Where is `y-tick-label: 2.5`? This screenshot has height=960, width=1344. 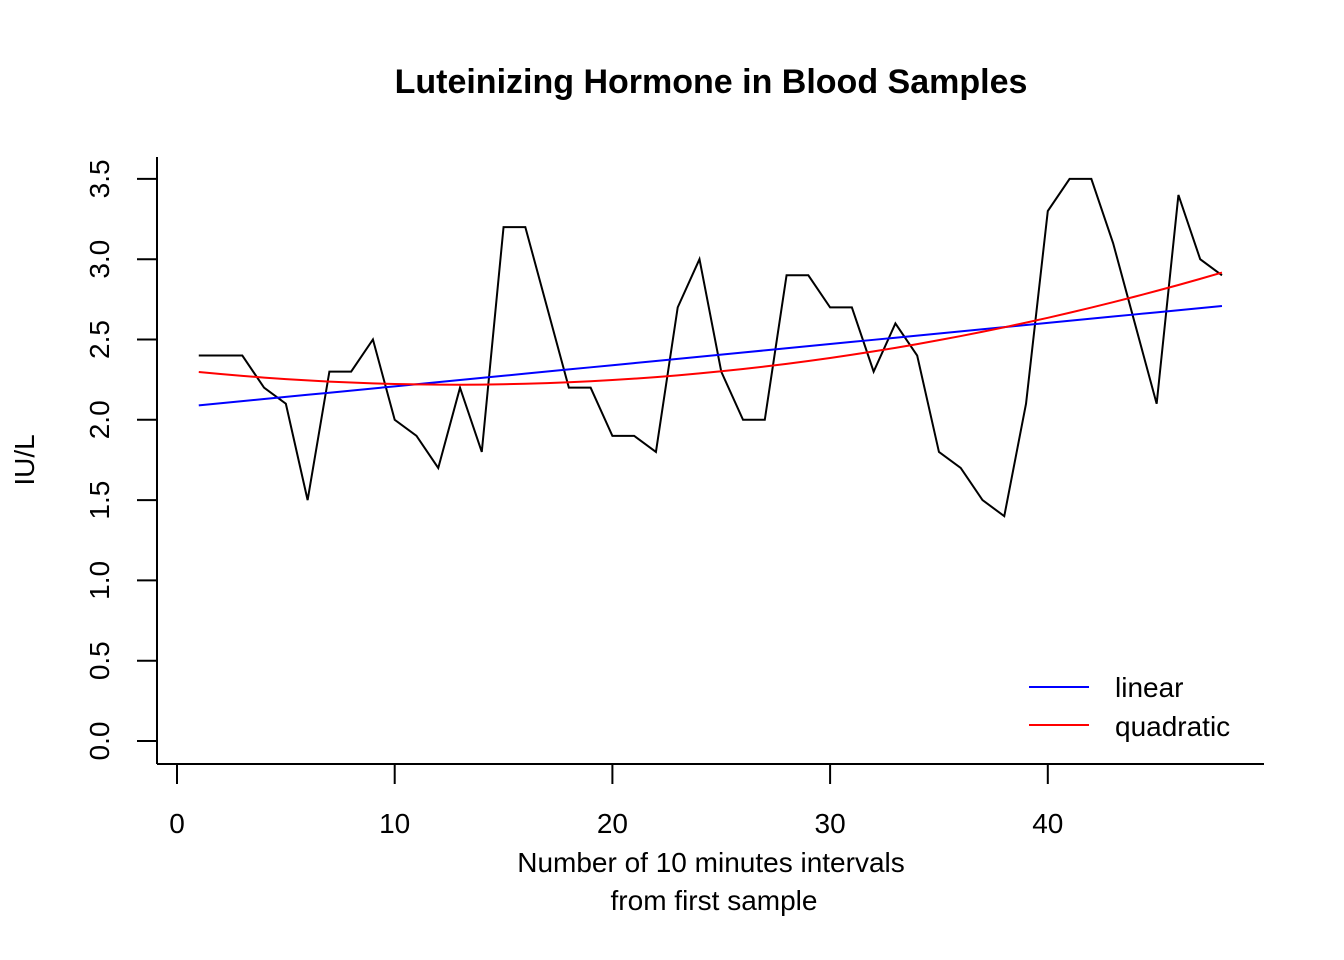
y-tick-label: 2.5 is located at coordinates (99, 339).